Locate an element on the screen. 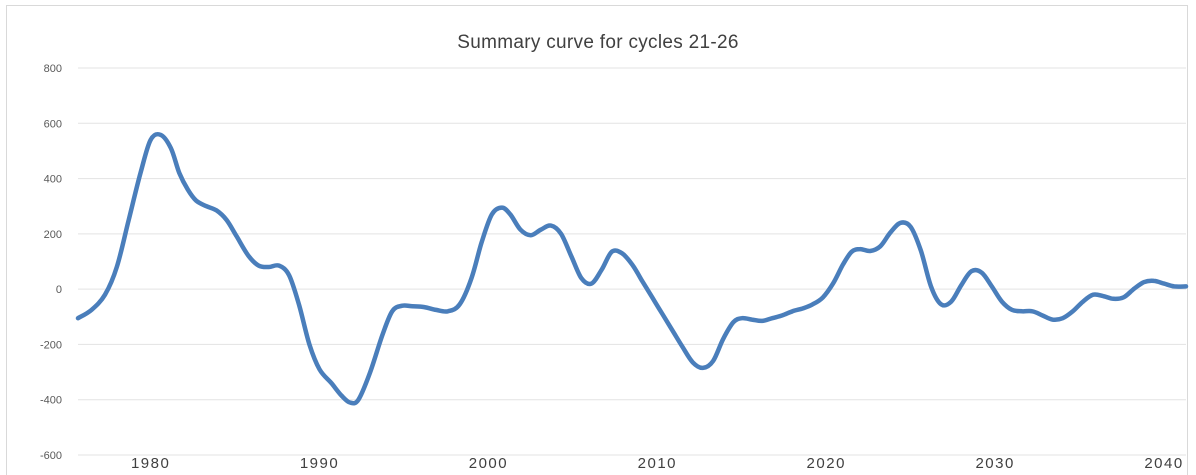 The height and width of the screenshot is (475, 1196). y-tick-label: 800 is located at coordinates (53, 69).